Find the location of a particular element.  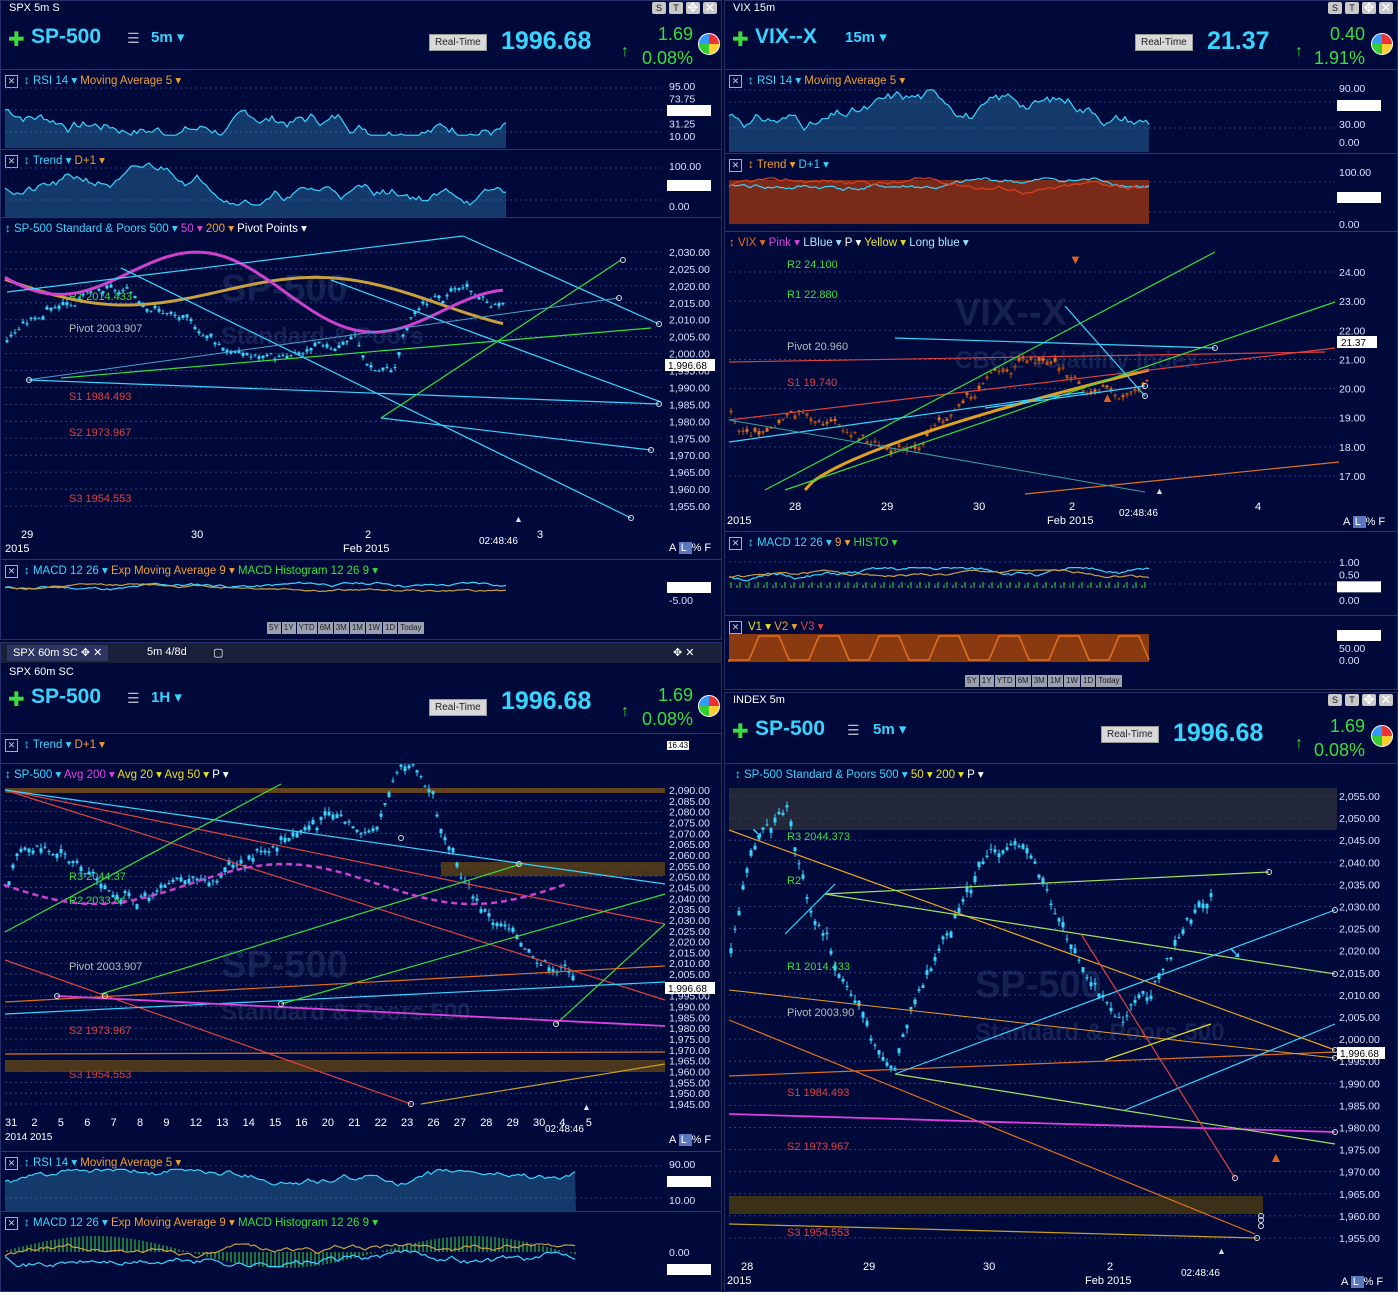

interval-selector: 15m ▾ is located at coordinates (866, 37).